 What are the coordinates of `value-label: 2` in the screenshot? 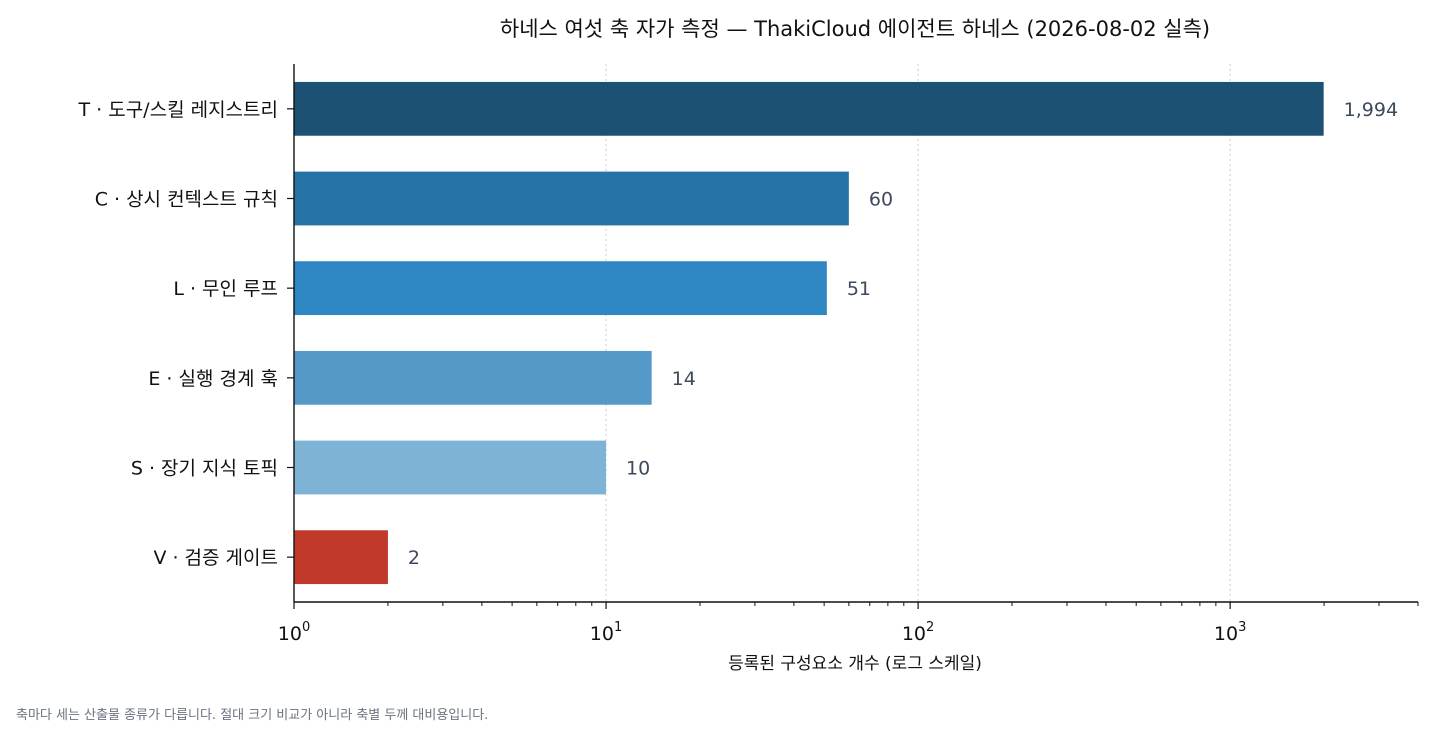 It's located at (414, 558).